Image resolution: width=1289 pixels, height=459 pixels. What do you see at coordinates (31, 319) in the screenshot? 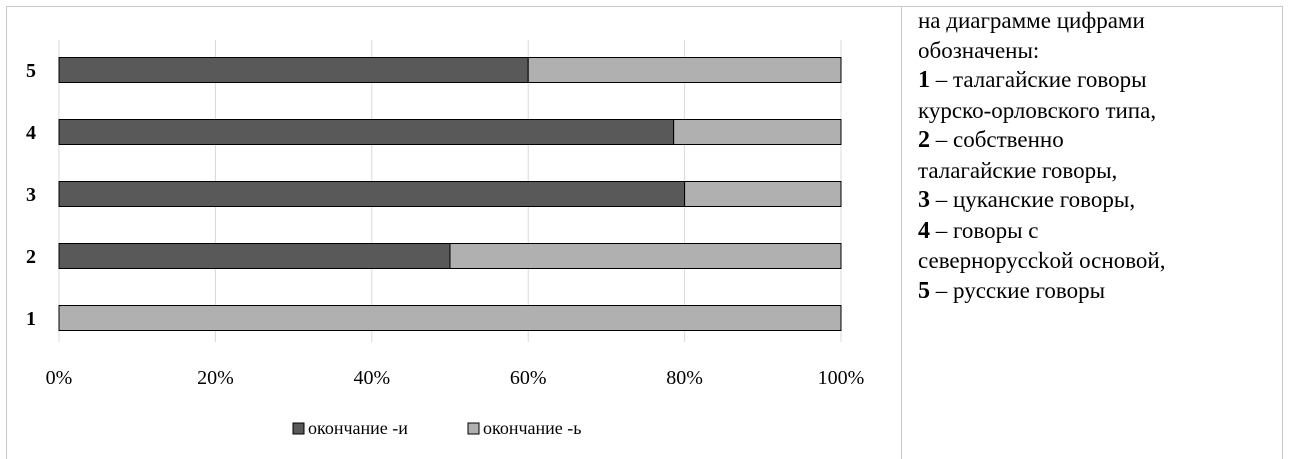
I see `y-tick-label: 1` at bounding box center [31, 319].